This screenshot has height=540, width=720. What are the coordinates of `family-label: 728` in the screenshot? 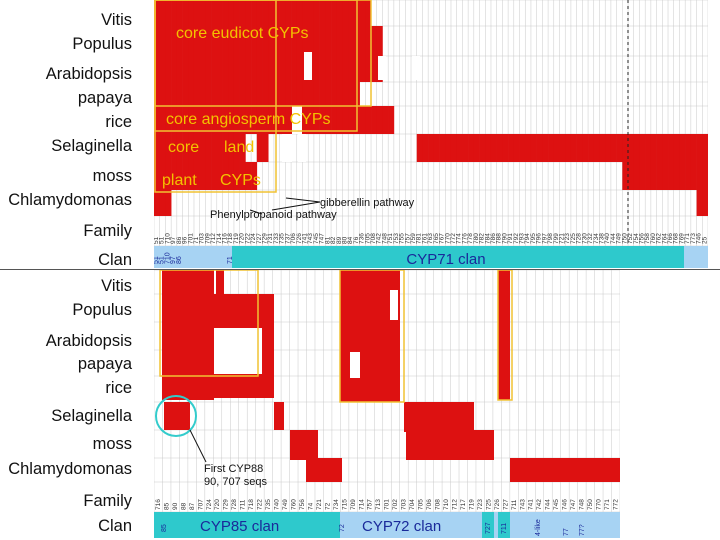 It's located at (234, 504).